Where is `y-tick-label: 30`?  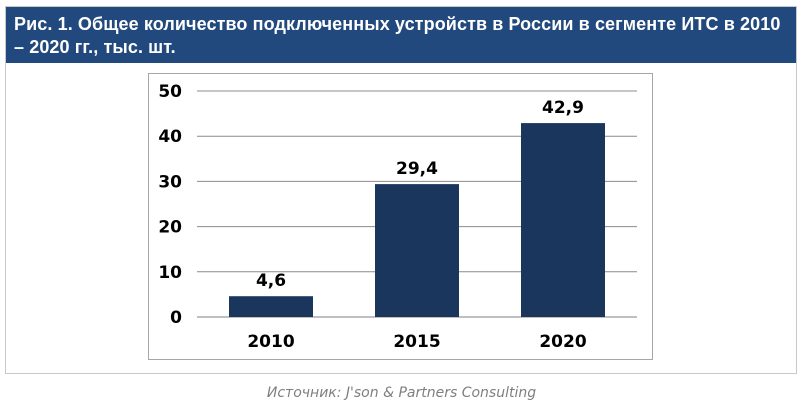 y-tick-label: 30 is located at coordinates (170, 182).